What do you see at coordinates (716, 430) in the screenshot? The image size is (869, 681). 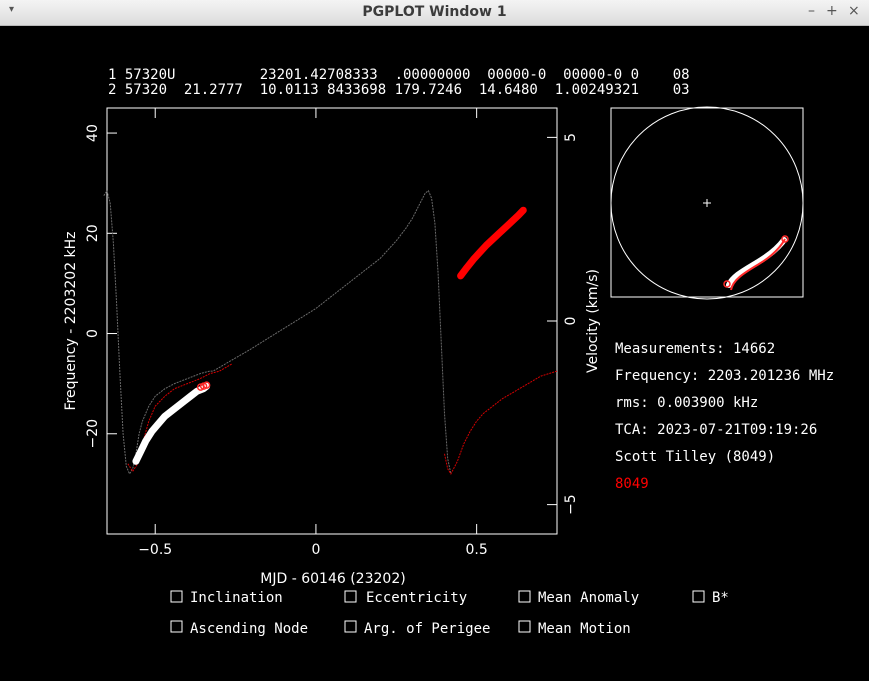 I see `tca-text: TCA: 2023-07-21T09:19:26` at bounding box center [716, 430].